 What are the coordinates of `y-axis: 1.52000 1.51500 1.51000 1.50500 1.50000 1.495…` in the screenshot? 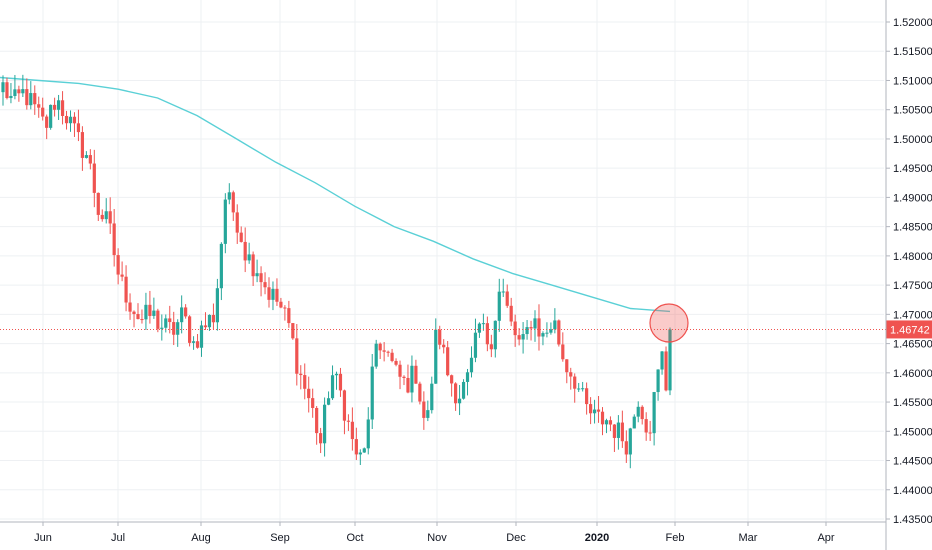 It's located at (908, 275).